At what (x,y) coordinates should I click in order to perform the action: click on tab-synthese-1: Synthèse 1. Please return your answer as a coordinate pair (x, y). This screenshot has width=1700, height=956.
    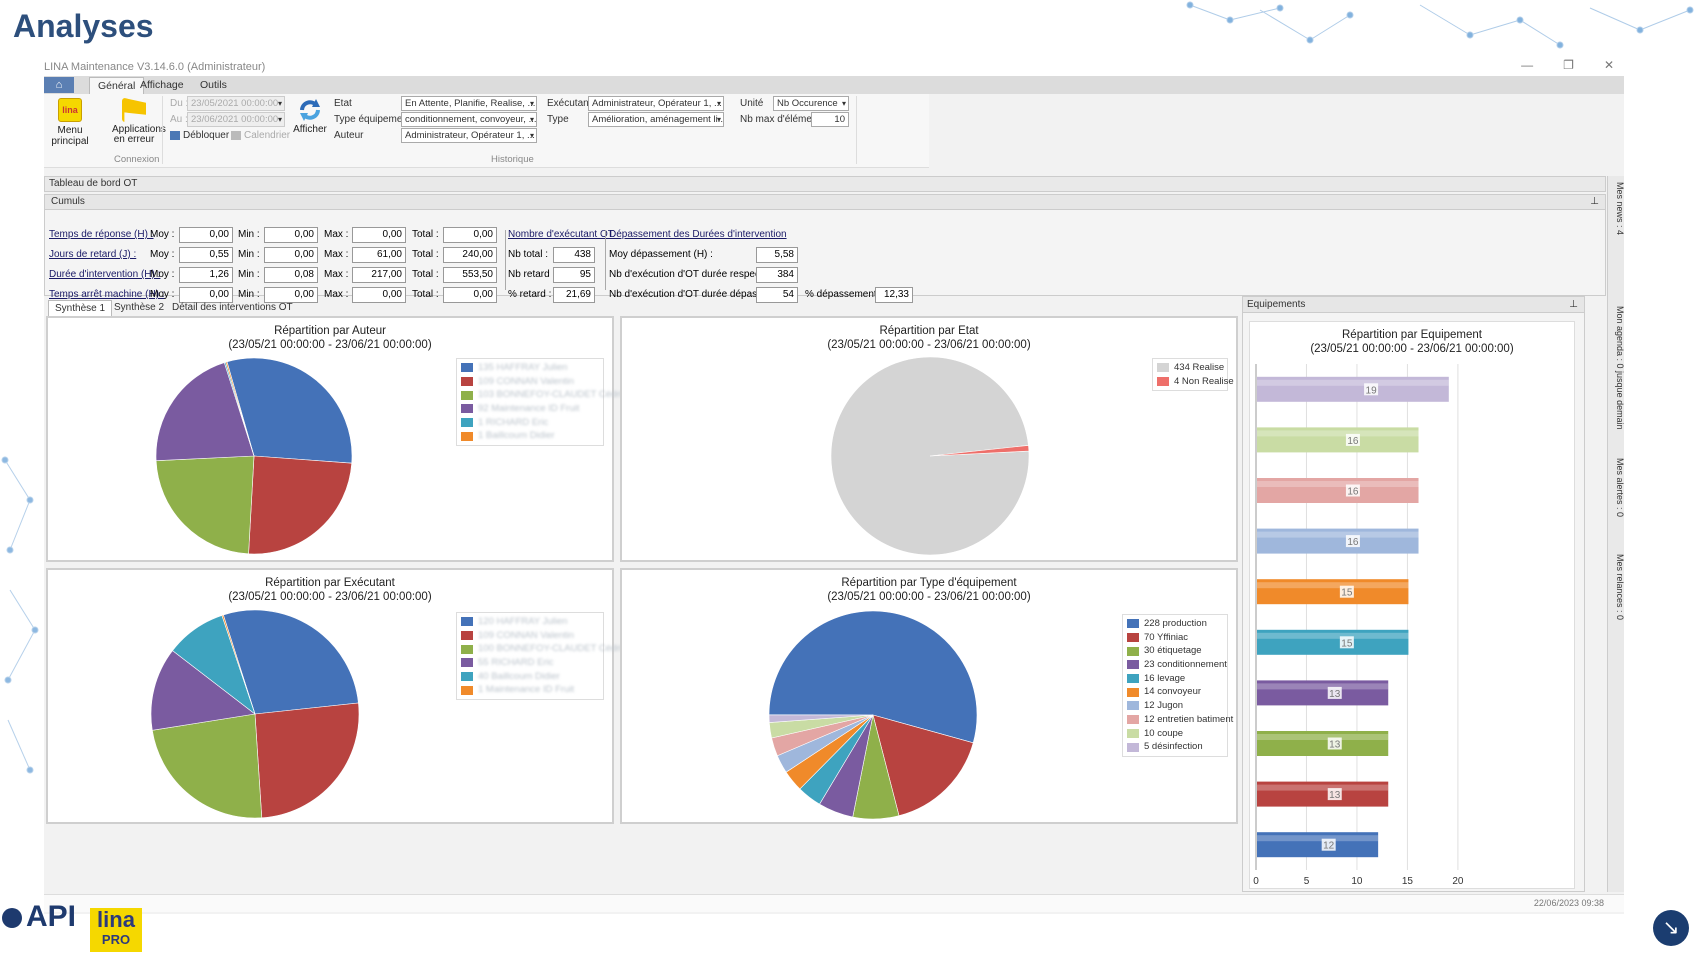
    Looking at the image, I should click on (80, 308).